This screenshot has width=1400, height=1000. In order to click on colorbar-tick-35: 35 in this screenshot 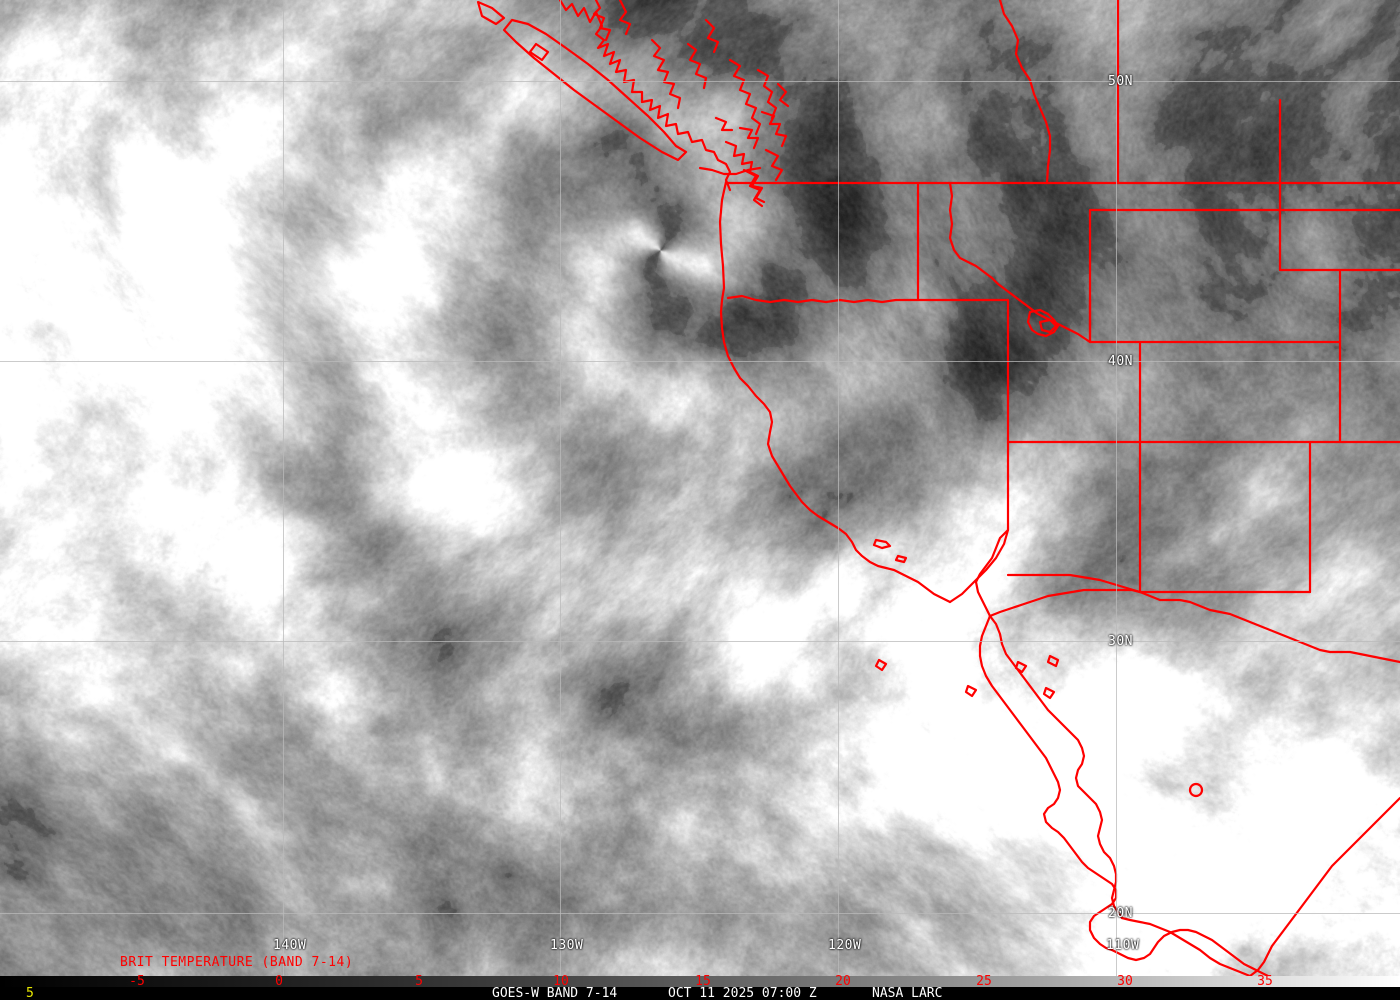, I will do `click(1265, 981)`.